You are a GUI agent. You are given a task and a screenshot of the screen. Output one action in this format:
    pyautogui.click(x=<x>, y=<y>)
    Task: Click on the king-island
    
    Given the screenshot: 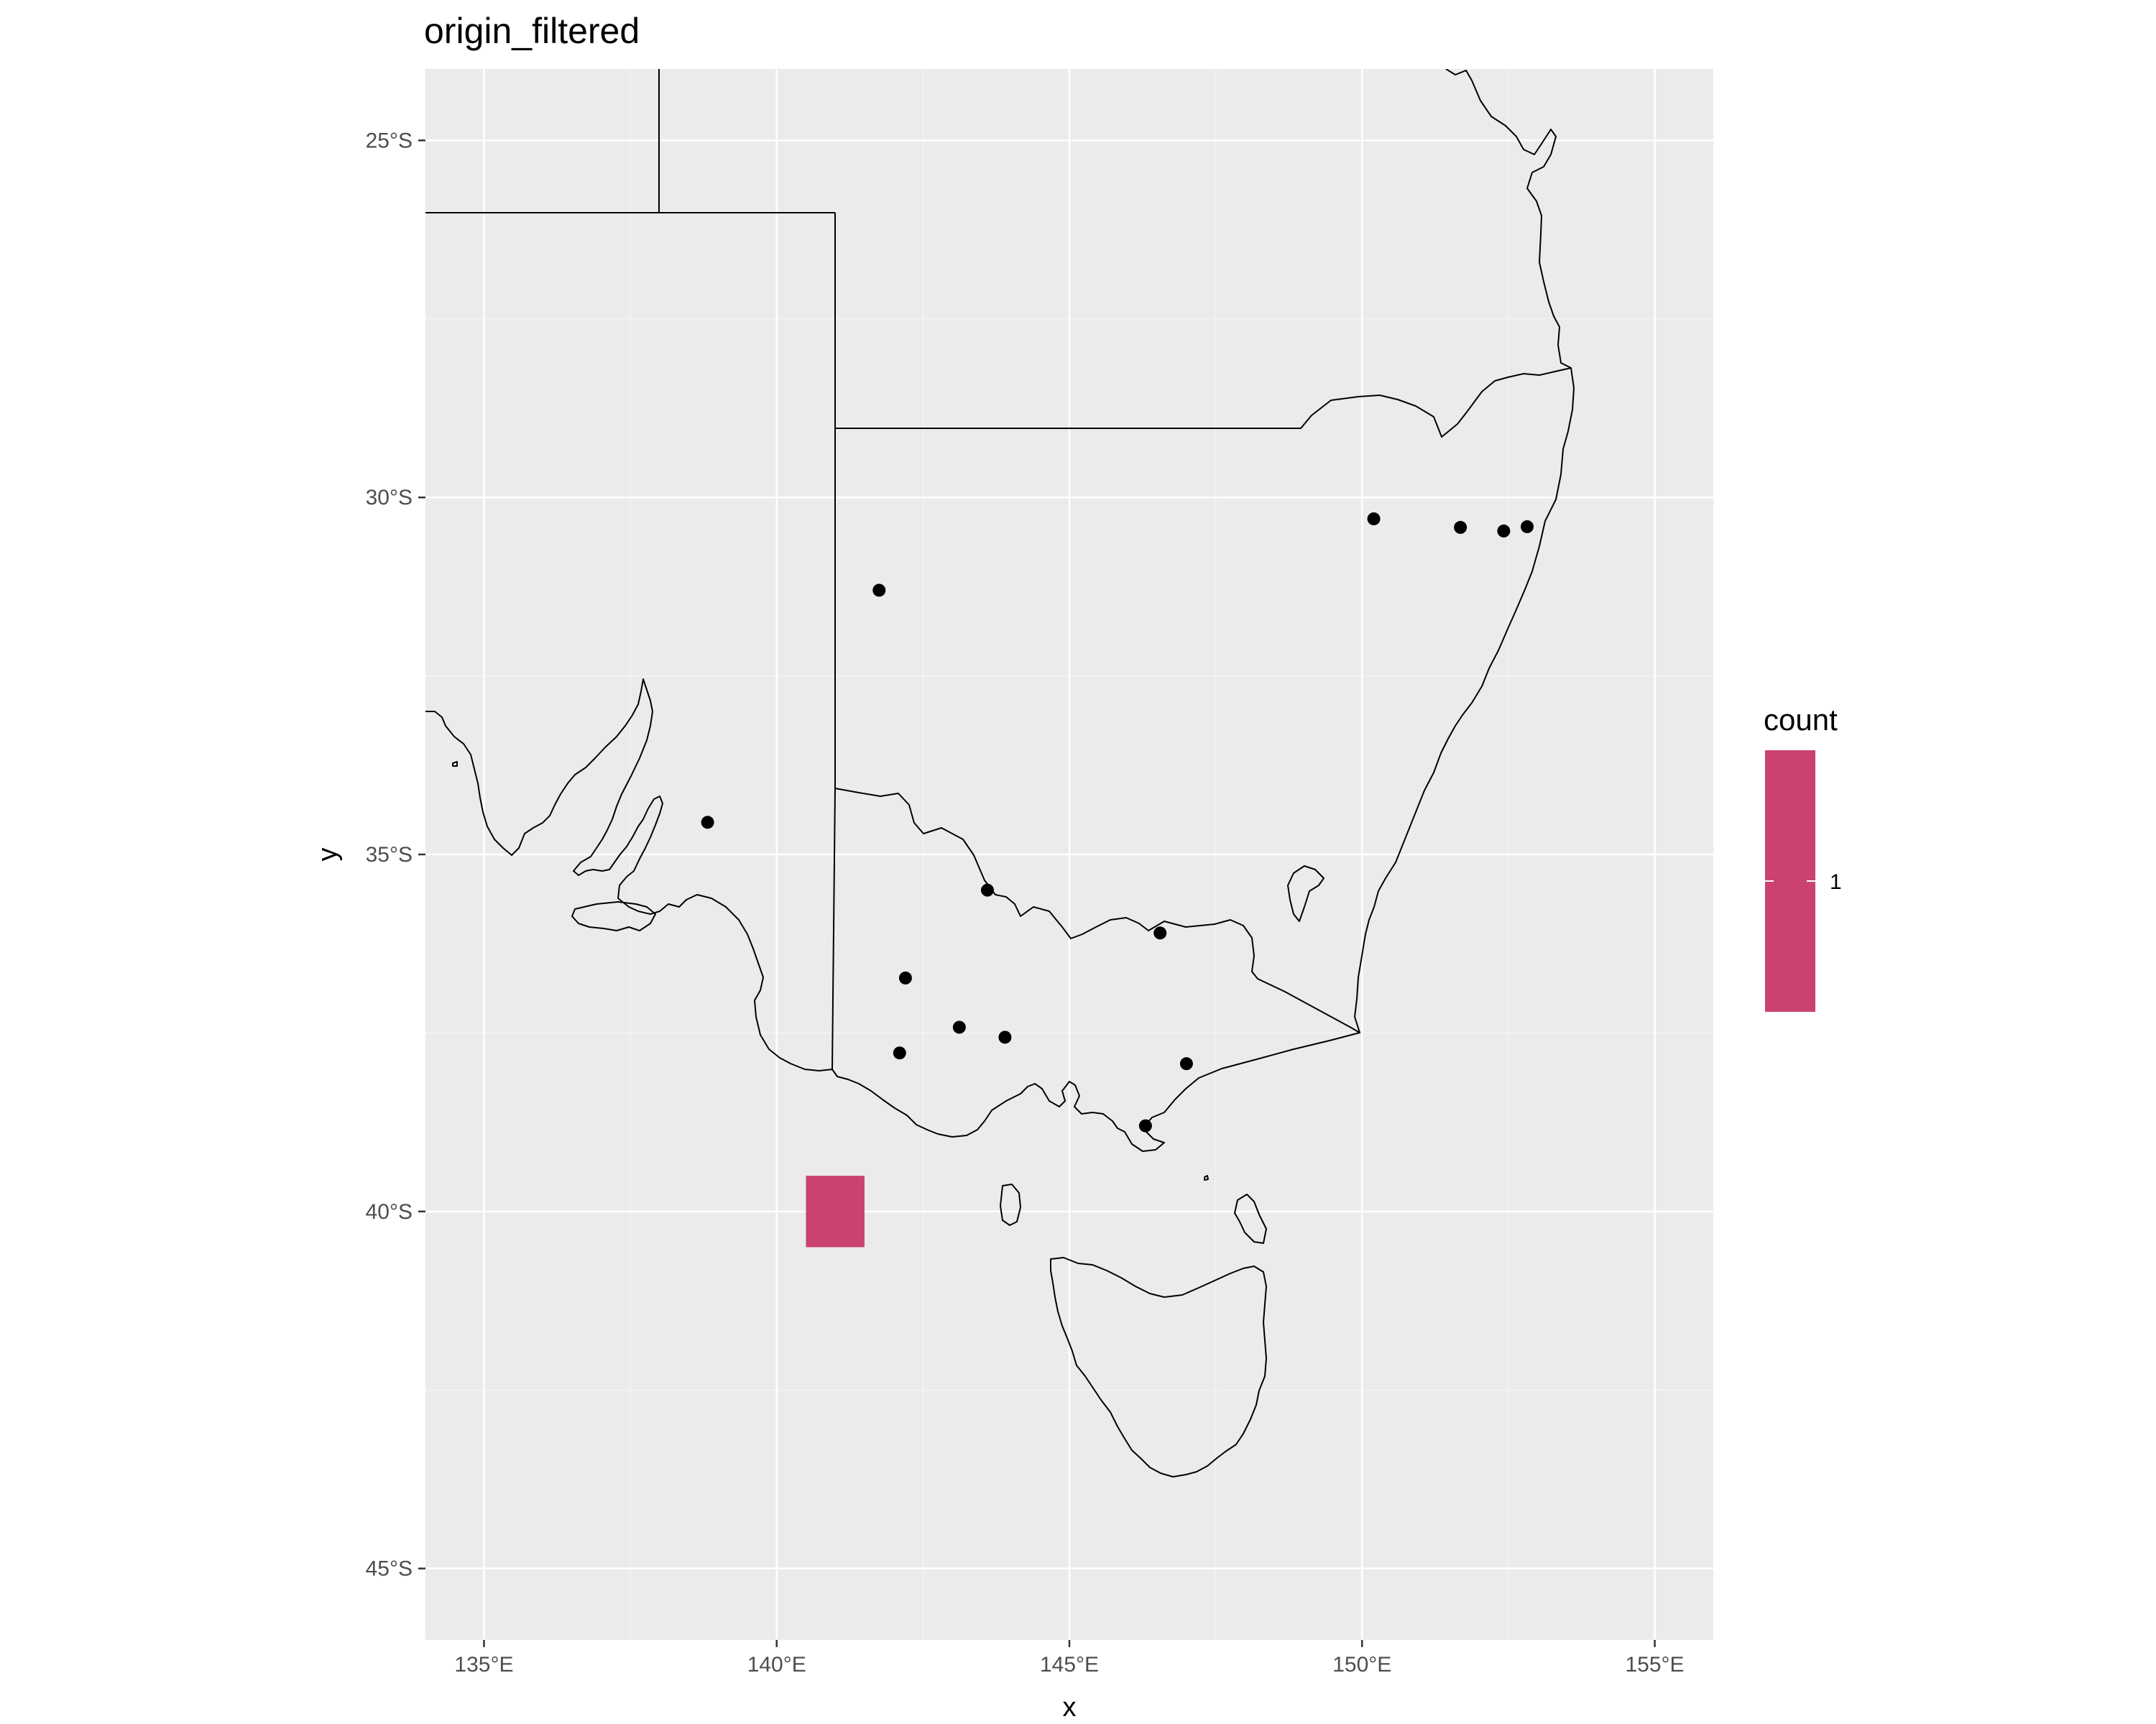 What is the action you would take?
    pyautogui.click(x=1011, y=1205)
    